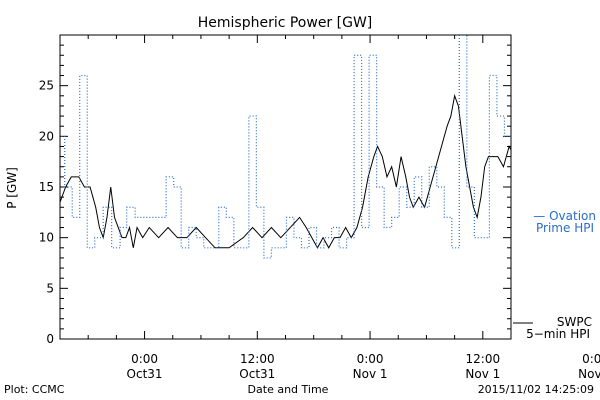  Describe the element at coordinates (288, 389) in the screenshot. I see `x-axis-label: Date and Time` at that location.